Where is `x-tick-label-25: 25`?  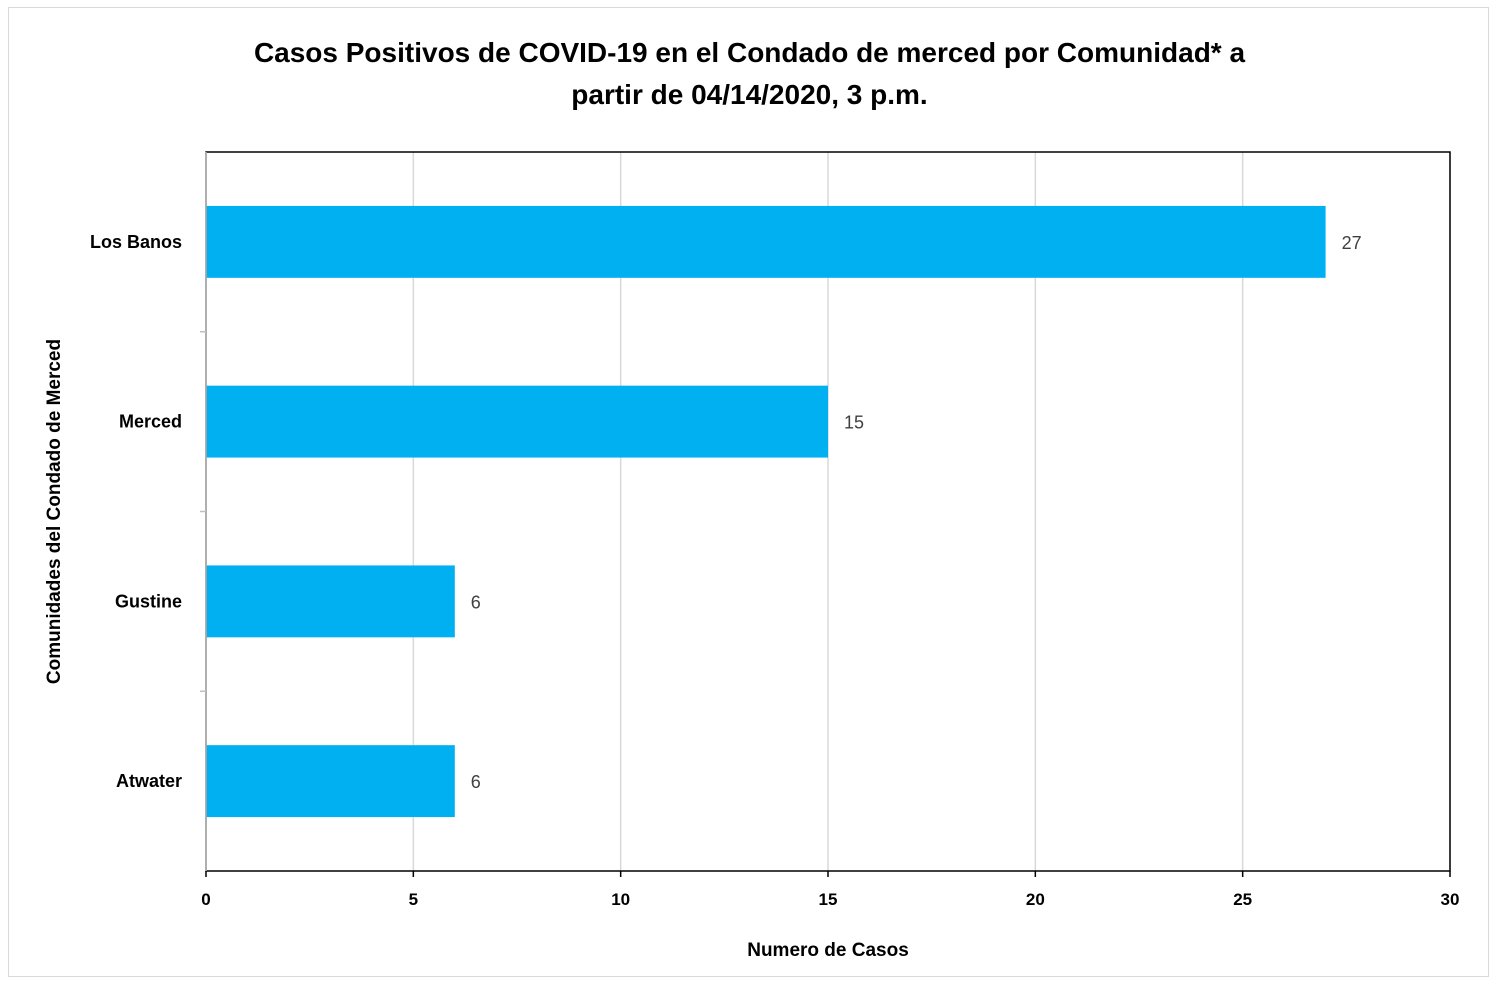
x-tick-label-25: 25 is located at coordinates (1242, 899).